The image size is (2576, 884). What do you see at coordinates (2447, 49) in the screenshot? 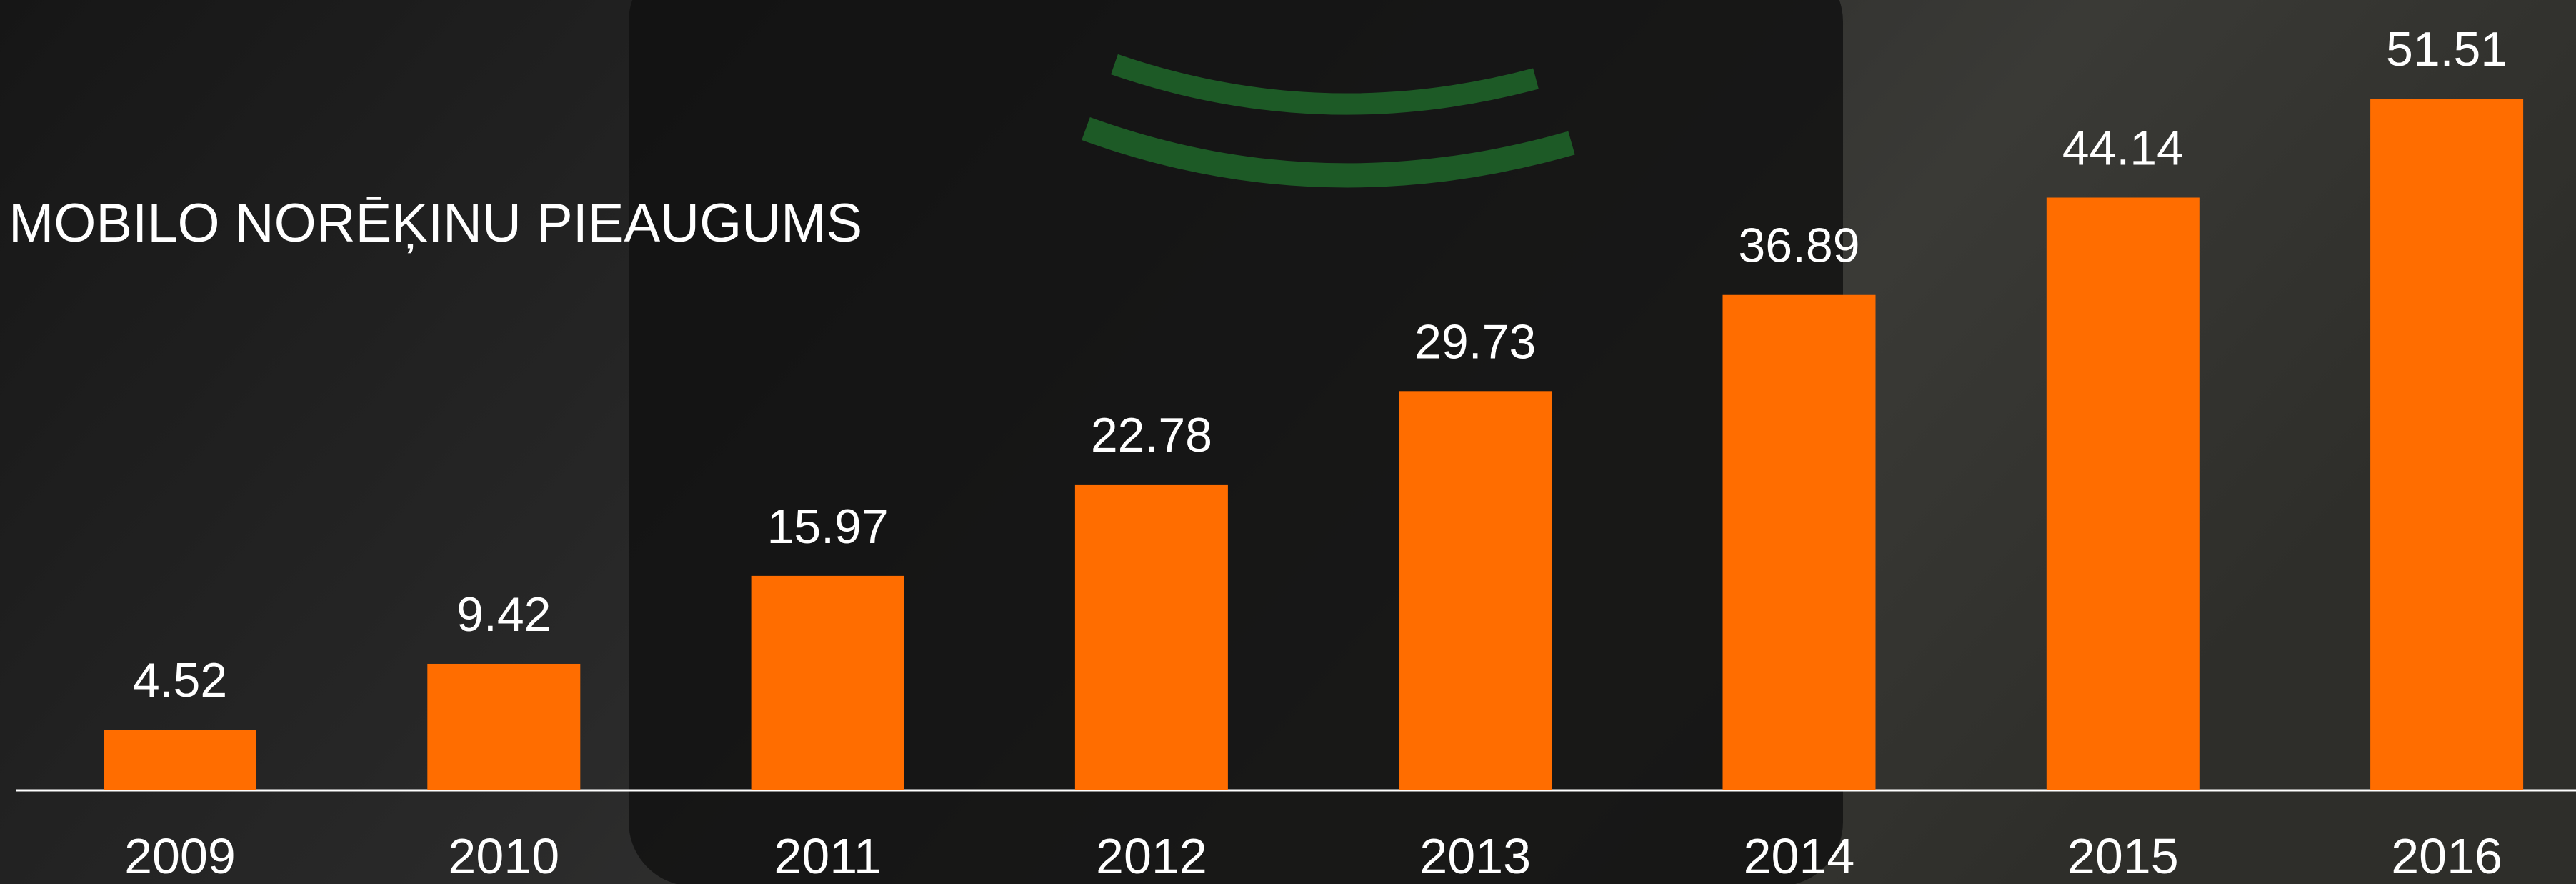
I see `value-label: 51.51` at bounding box center [2447, 49].